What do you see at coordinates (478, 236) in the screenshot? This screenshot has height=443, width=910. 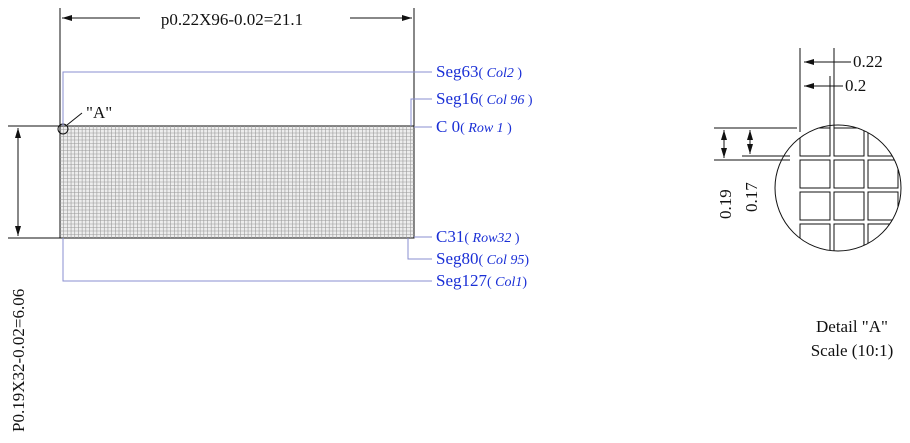 I see `label-c31: C31( Row32 )` at bounding box center [478, 236].